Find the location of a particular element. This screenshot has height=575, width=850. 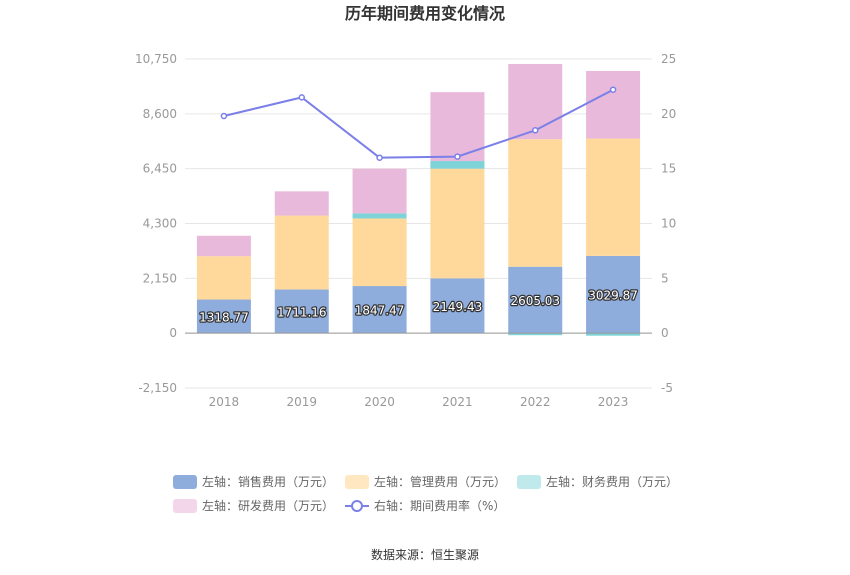

bar-label-2019: 1711.16 is located at coordinates (302, 312).